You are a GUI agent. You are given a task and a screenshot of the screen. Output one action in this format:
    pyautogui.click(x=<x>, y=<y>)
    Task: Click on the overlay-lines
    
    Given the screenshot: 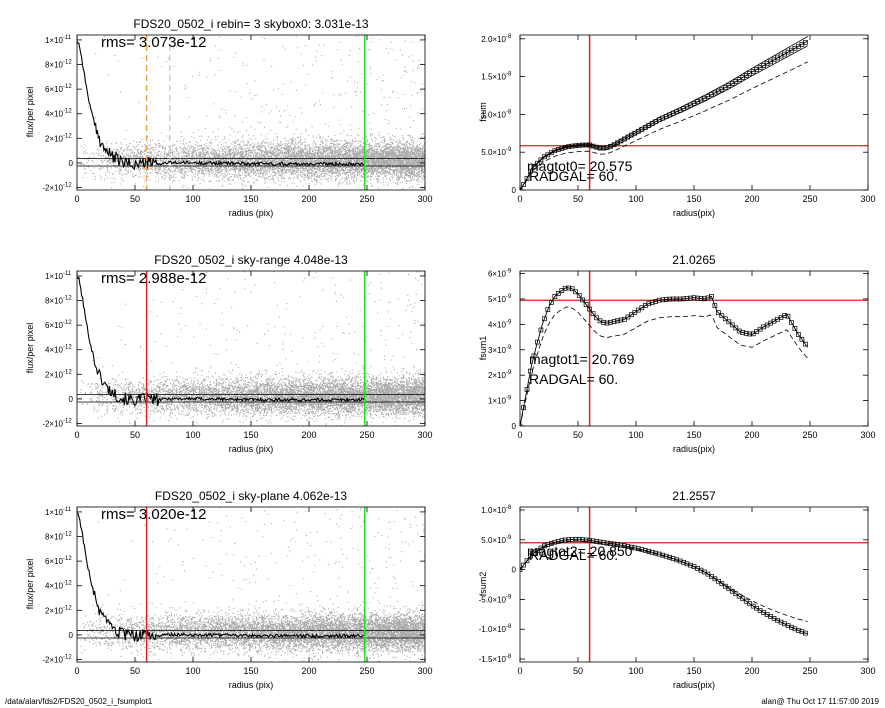 What is the action you would take?
    pyautogui.click(x=694, y=348)
    